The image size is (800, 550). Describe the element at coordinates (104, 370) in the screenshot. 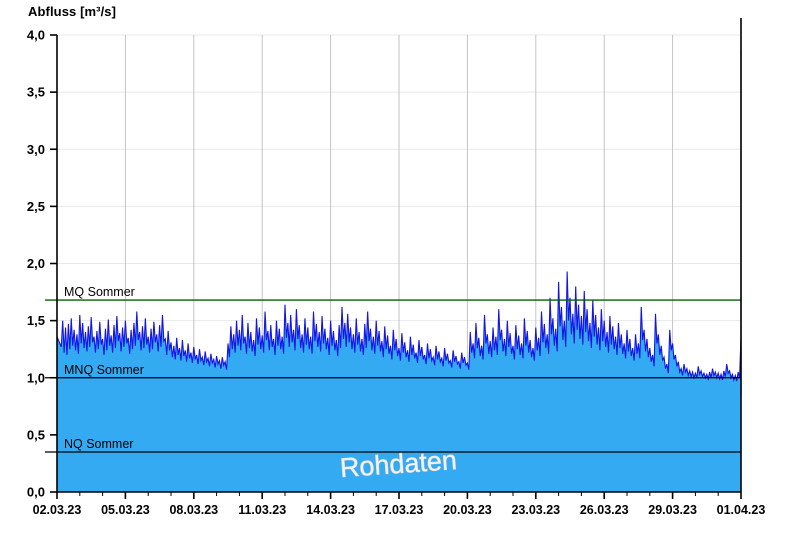

I see `reference-line-label: MNQ Sommer` at that location.